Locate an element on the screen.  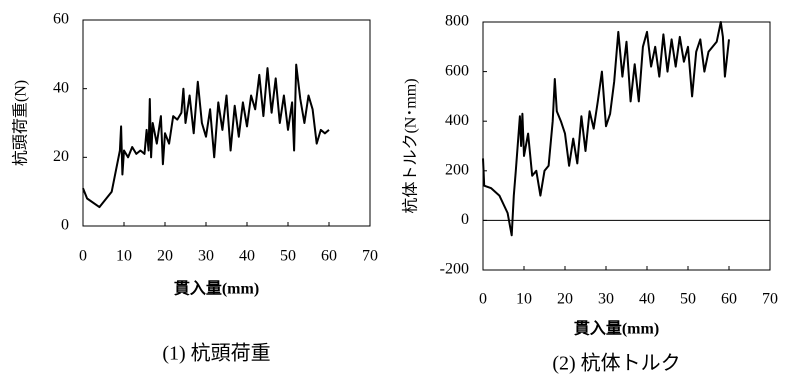
y-axis-label: 杭体トルク(N･mm) is located at coordinates (411, 145).